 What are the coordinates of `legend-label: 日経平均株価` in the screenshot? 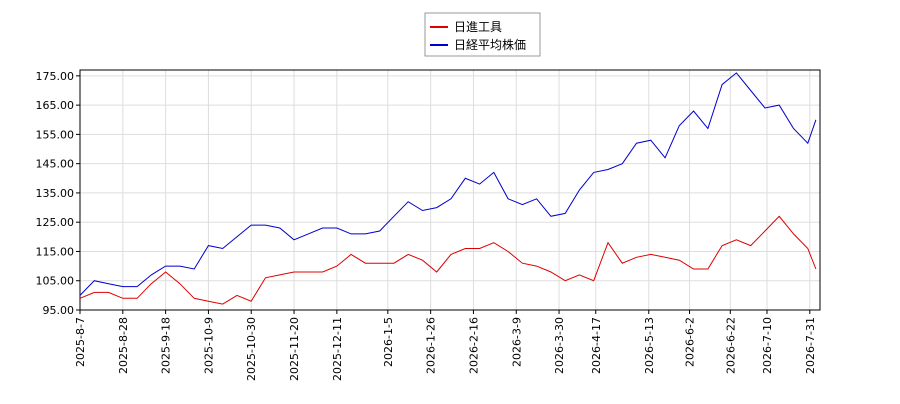 It's located at (490, 44).